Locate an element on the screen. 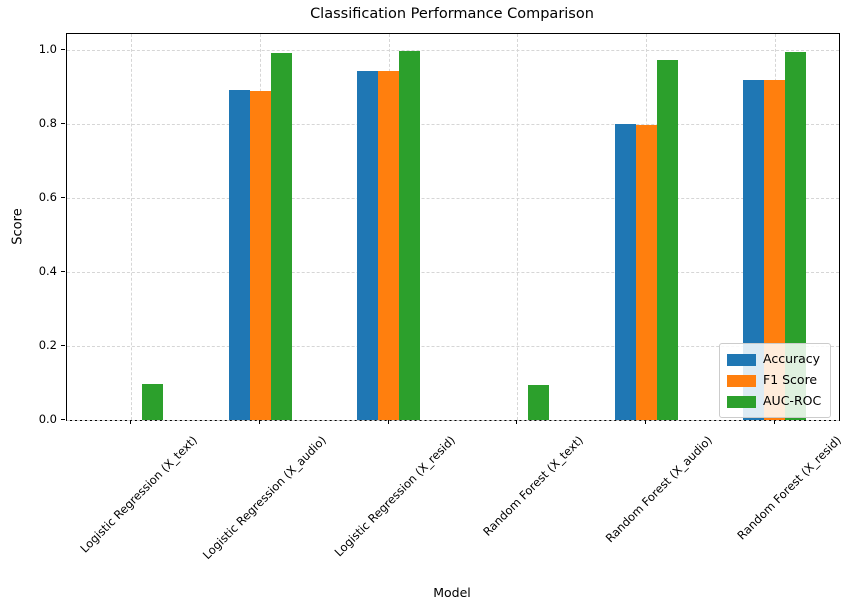 The width and height of the screenshot is (850, 611). y-tick-label: 1.0 is located at coordinates (47, 48).